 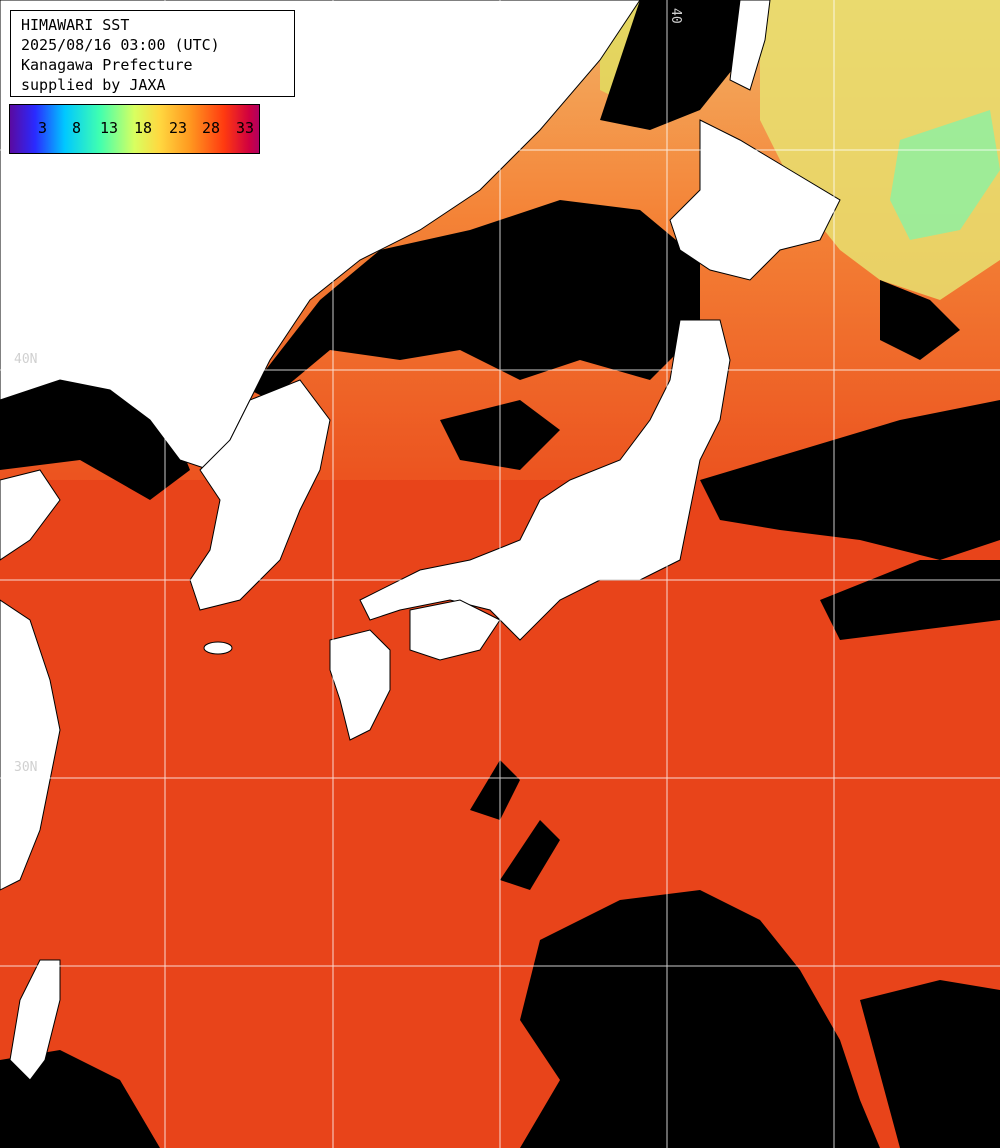 I want to click on land-taiwan, so click(x=35, y=1020).